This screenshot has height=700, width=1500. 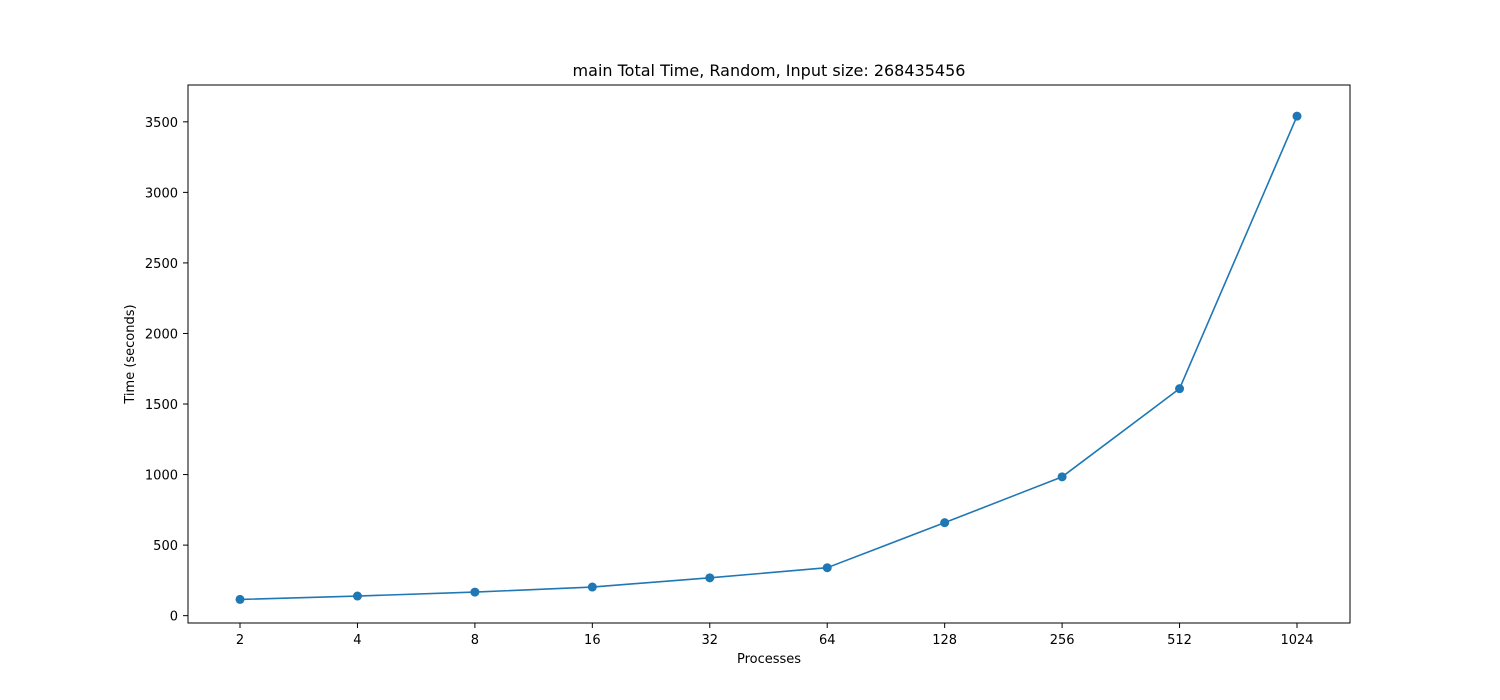 What do you see at coordinates (161, 264) in the screenshot?
I see `y-tick-label: 2500` at bounding box center [161, 264].